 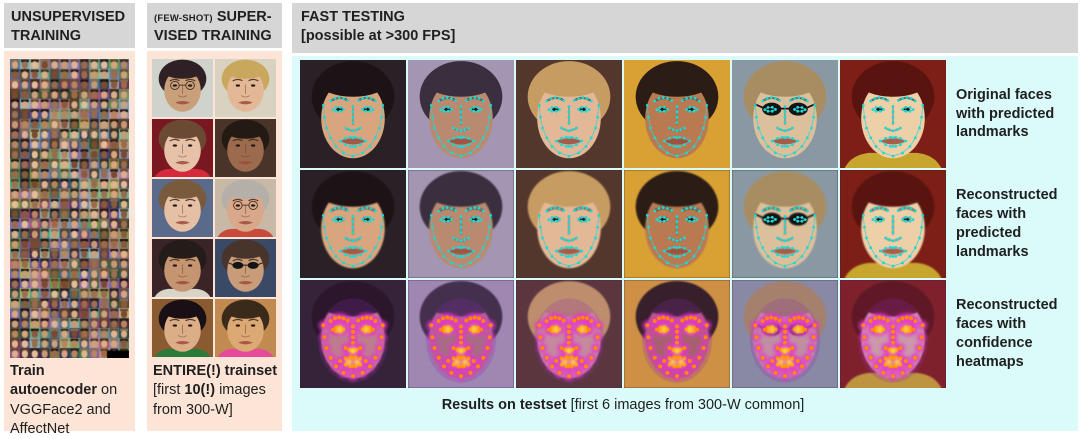 I want to click on test-face-row2-col2-landmarks, so click(x=461, y=224).